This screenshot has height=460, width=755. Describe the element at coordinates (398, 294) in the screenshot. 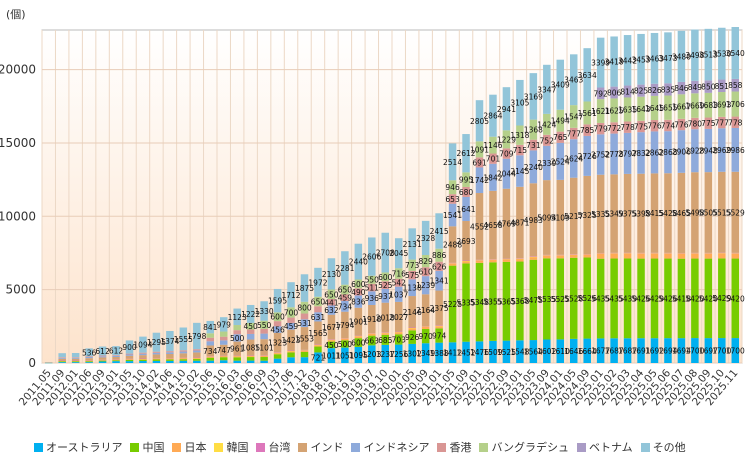

I see `data-label: 1037` at that location.